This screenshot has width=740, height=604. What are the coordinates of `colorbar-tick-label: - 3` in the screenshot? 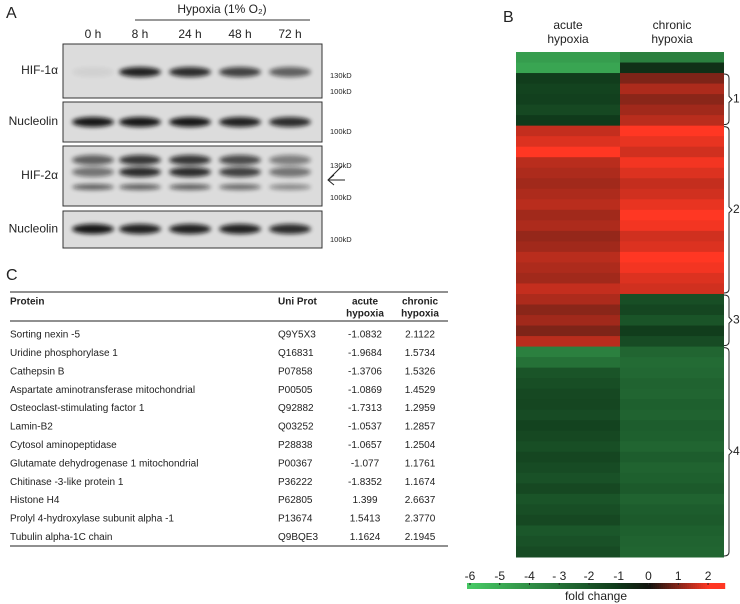 It's located at (559, 576).